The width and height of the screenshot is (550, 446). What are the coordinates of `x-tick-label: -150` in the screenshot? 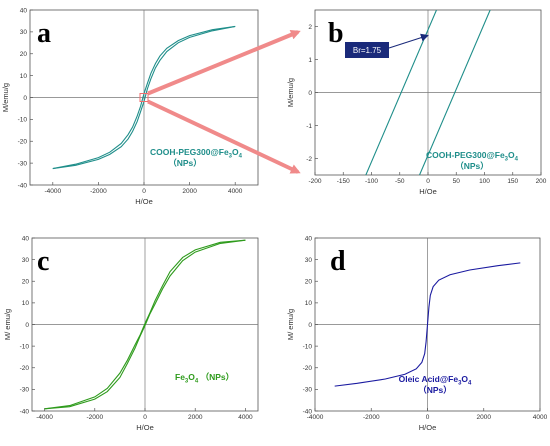 It's located at (343, 181).